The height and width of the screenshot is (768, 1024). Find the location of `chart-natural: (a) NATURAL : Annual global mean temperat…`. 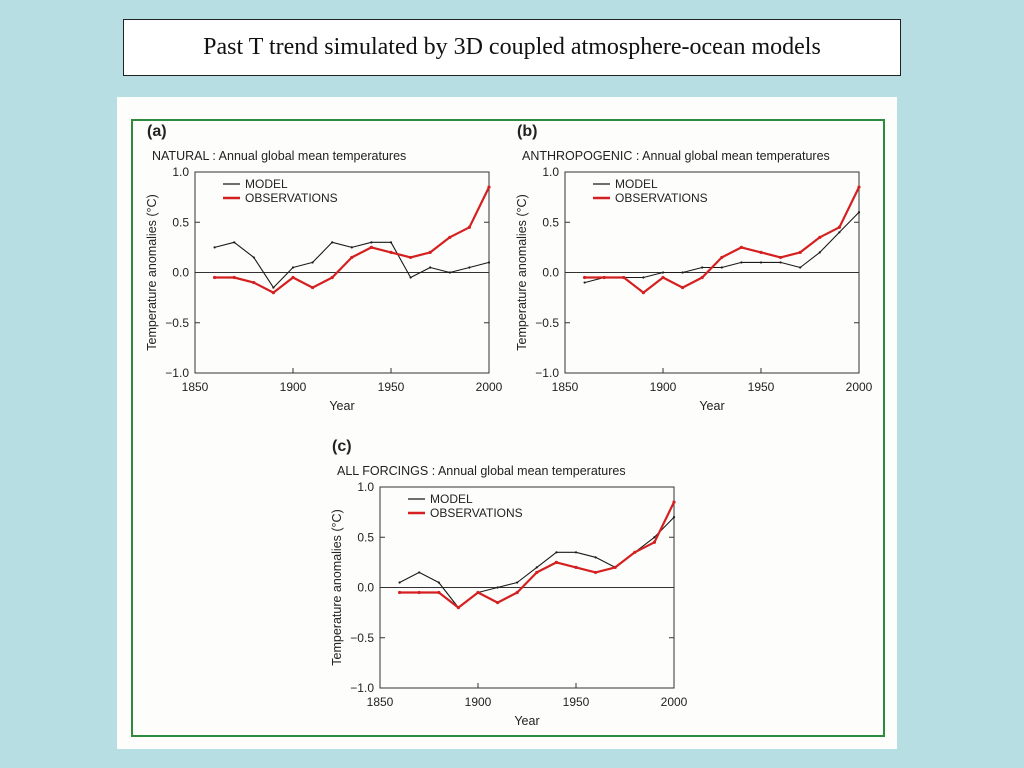

chart-natural: (a) NATURAL : Annual global mean temperat… is located at coordinates (324, 268).